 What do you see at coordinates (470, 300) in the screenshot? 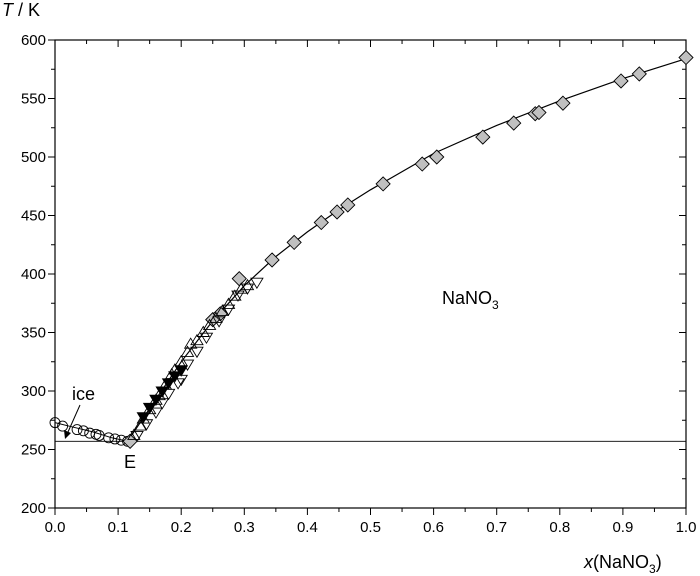
I see `annotation-nano3: NaNO3` at bounding box center [470, 300].